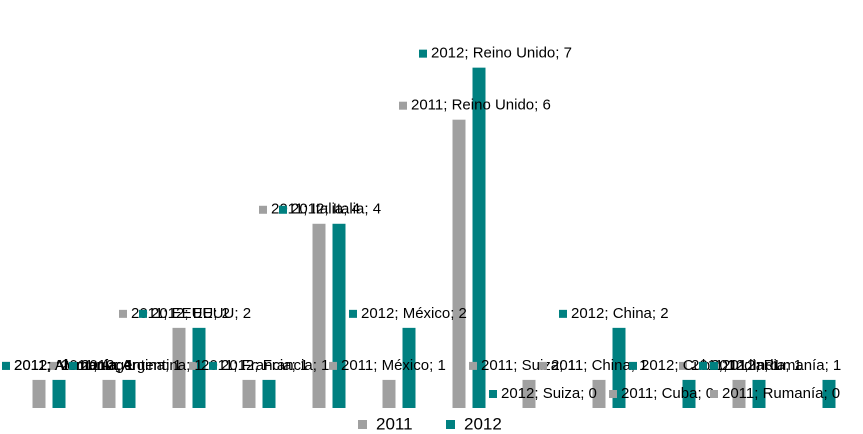 The width and height of the screenshot is (863, 434). What do you see at coordinates (414, 313) in the screenshot?
I see `data-label: 2012; México; 2` at bounding box center [414, 313].